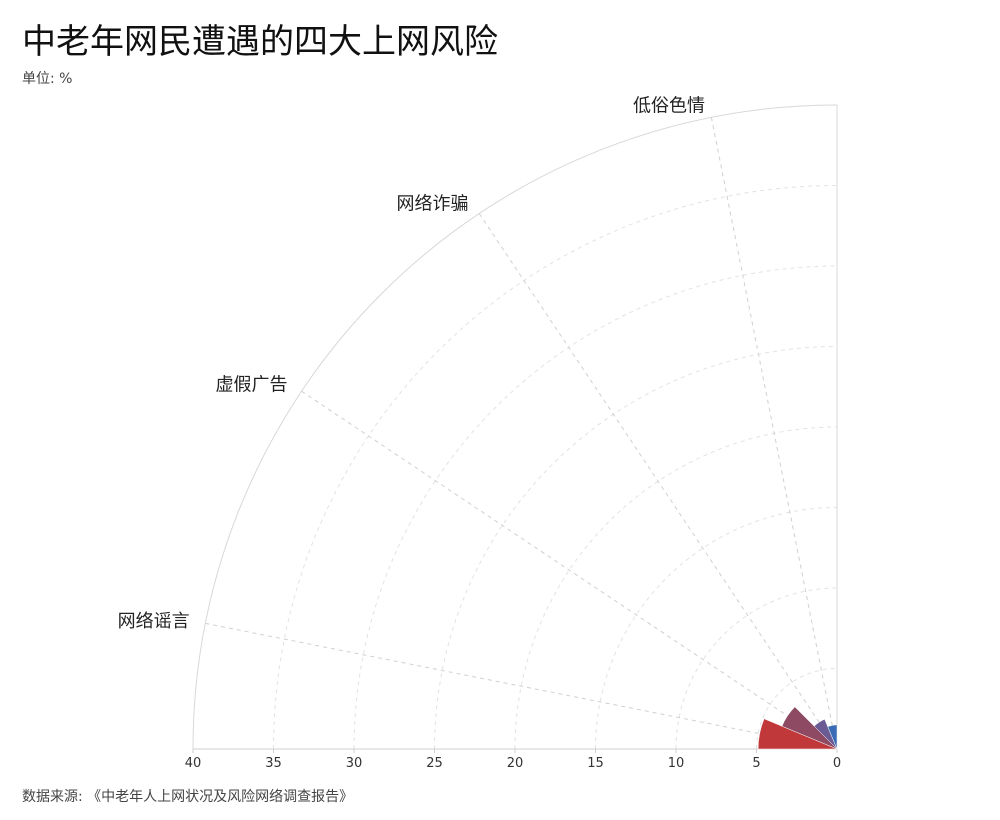  What do you see at coordinates (756, 763) in the screenshot?
I see `tick-label: 5` at bounding box center [756, 763].